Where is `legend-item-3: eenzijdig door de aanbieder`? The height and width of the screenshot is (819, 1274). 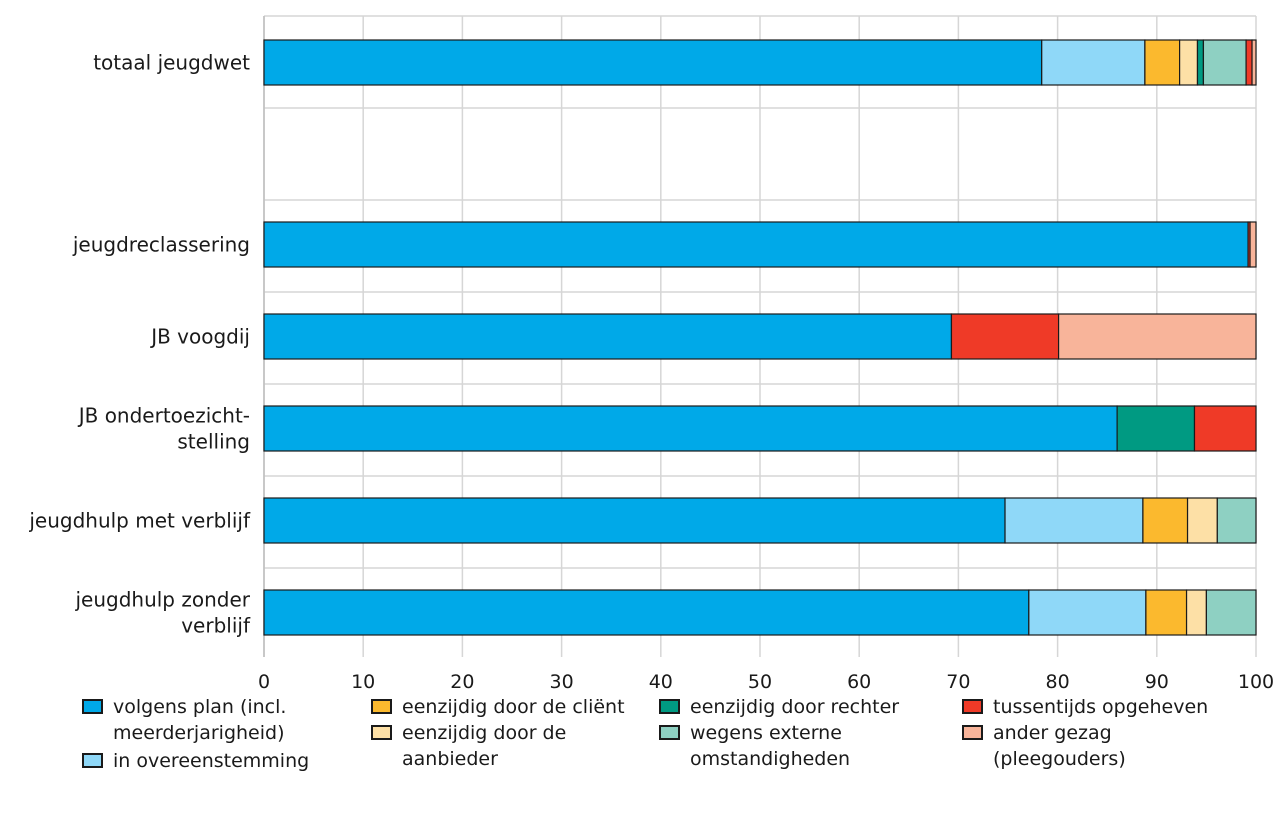 legend-item-3: eenzijdig door de aanbieder is located at coordinates (468, 746).